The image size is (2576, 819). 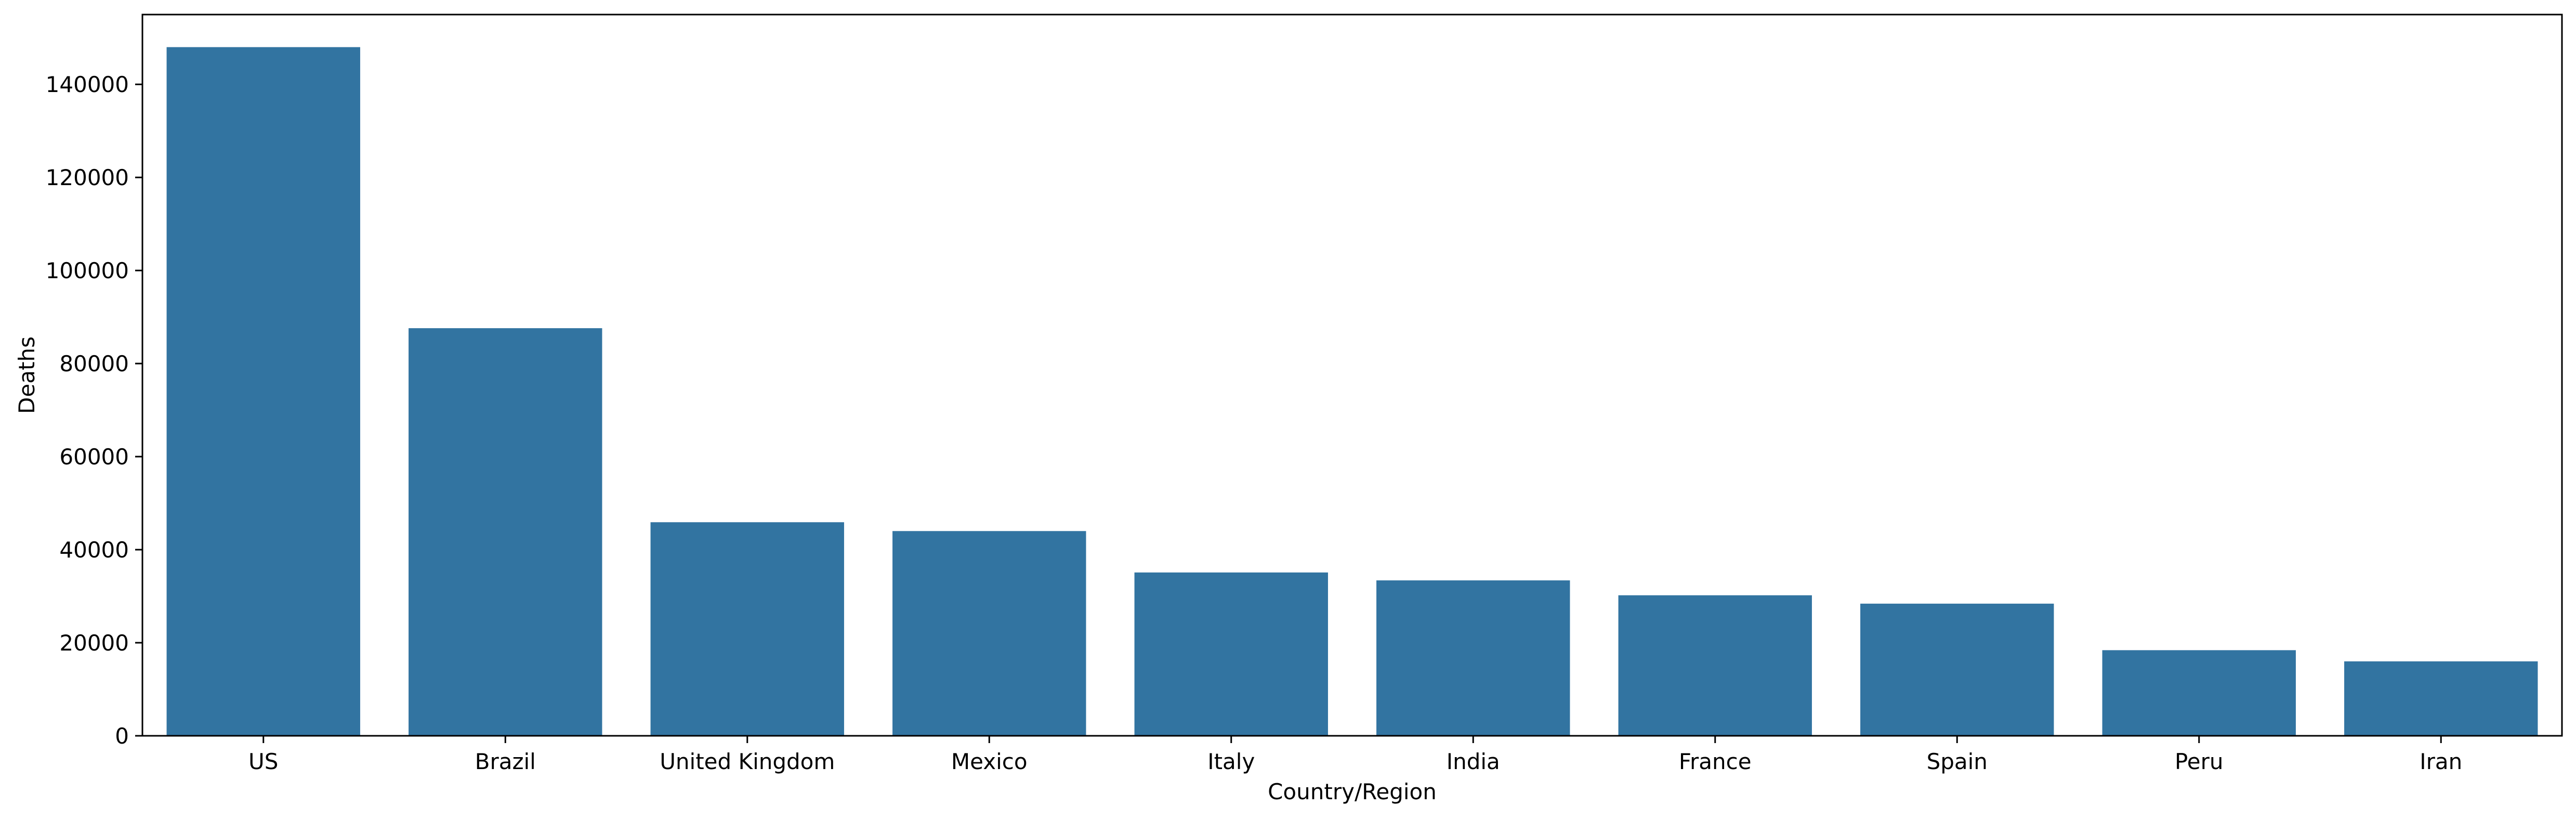 I want to click on bar-india, so click(x=1473, y=658).